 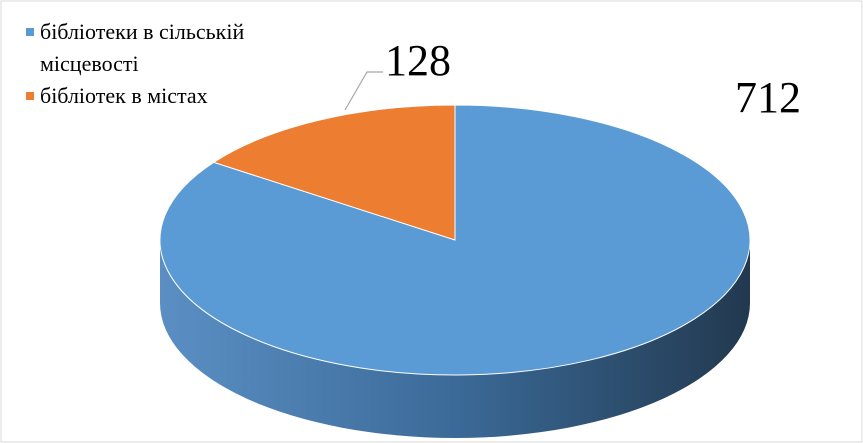 What do you see at coordinates (768, 97) in the screenshot?
I see `data-label: 712` at bounding box center [768, 97].